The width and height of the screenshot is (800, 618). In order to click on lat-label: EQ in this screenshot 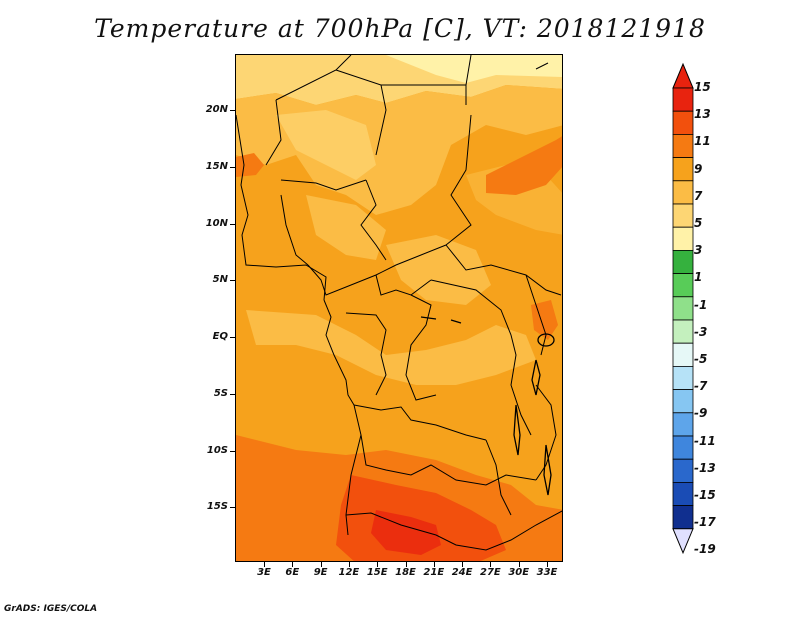, I will do `click(220, 336)`.